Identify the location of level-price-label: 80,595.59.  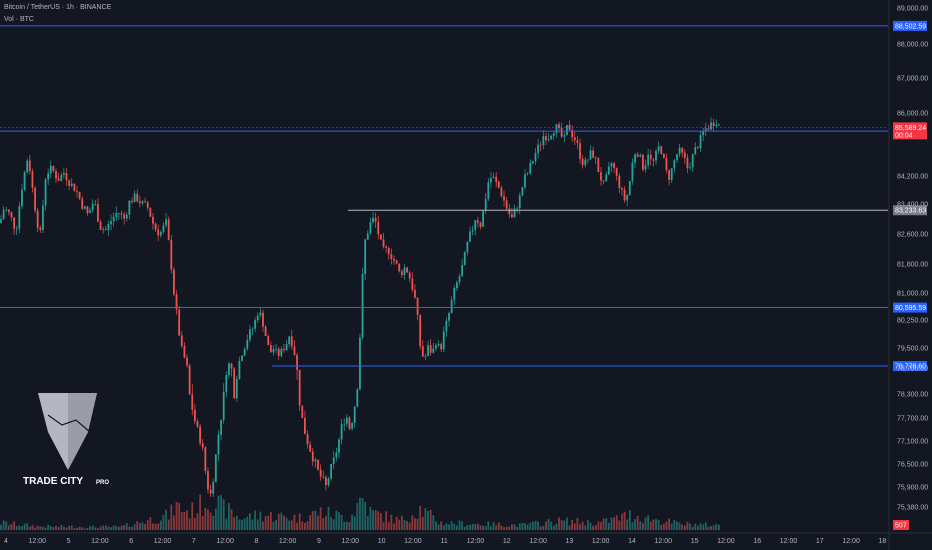
(910, 308).